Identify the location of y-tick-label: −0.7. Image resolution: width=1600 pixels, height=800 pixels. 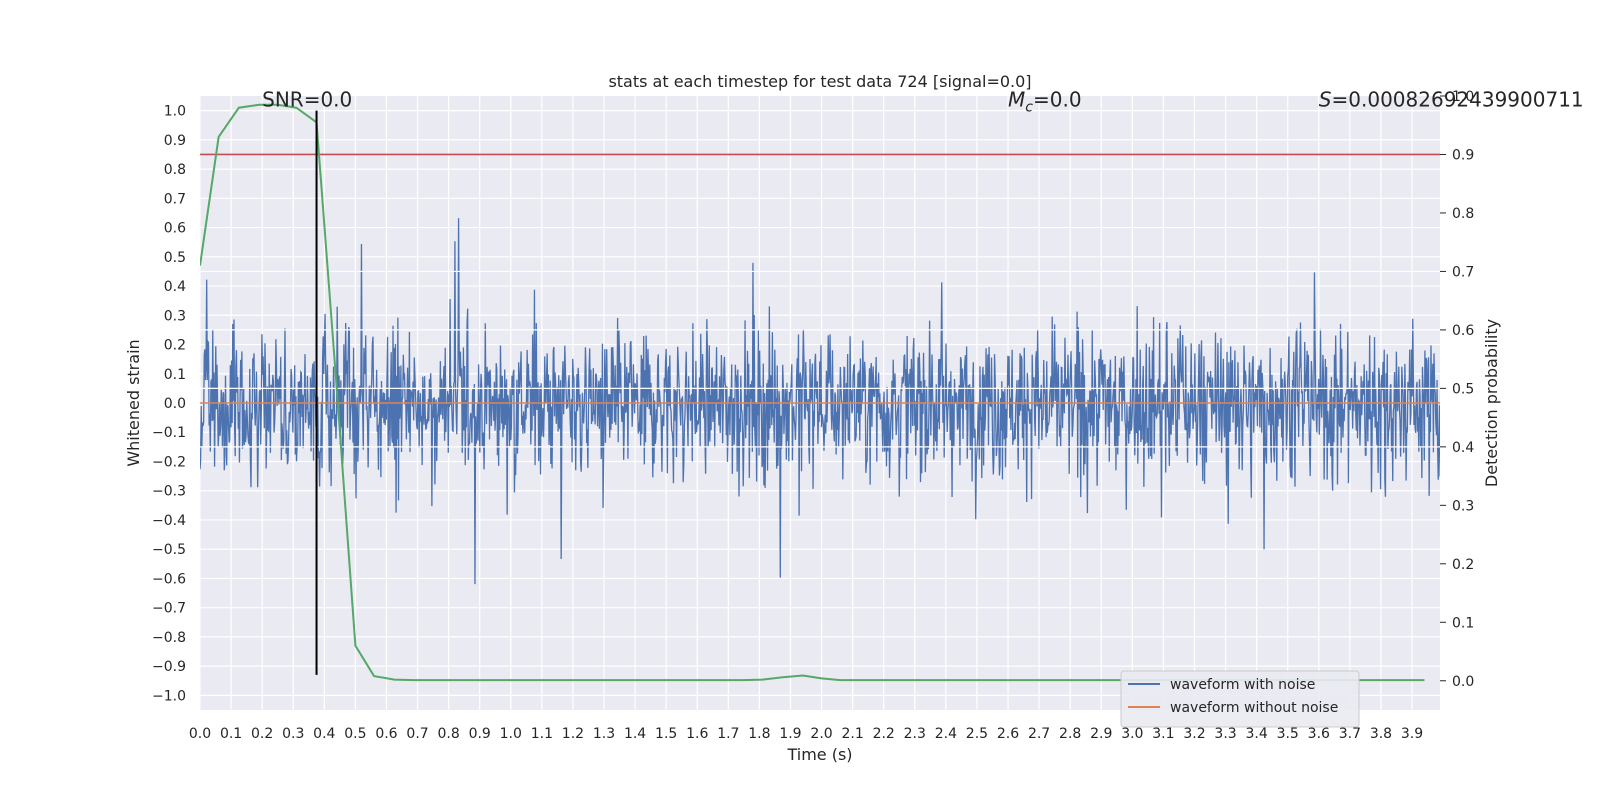
(169, 609).